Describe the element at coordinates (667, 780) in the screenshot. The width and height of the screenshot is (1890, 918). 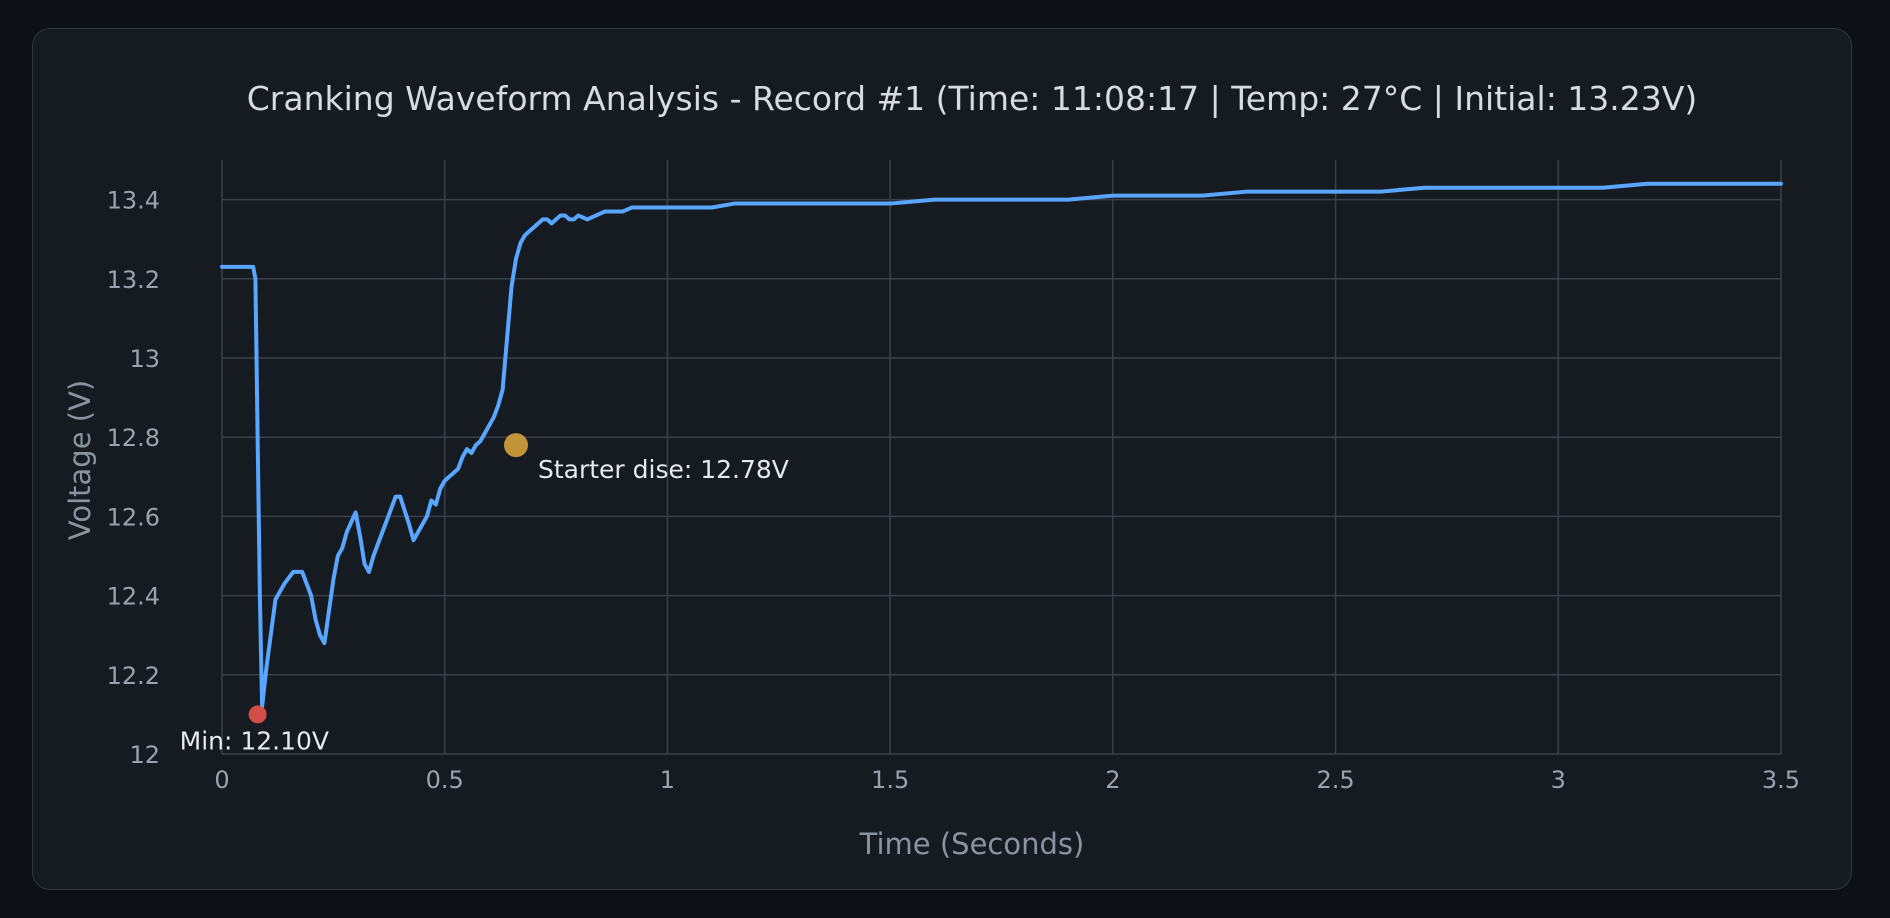
I see `x-tick-label: 1` at that location.